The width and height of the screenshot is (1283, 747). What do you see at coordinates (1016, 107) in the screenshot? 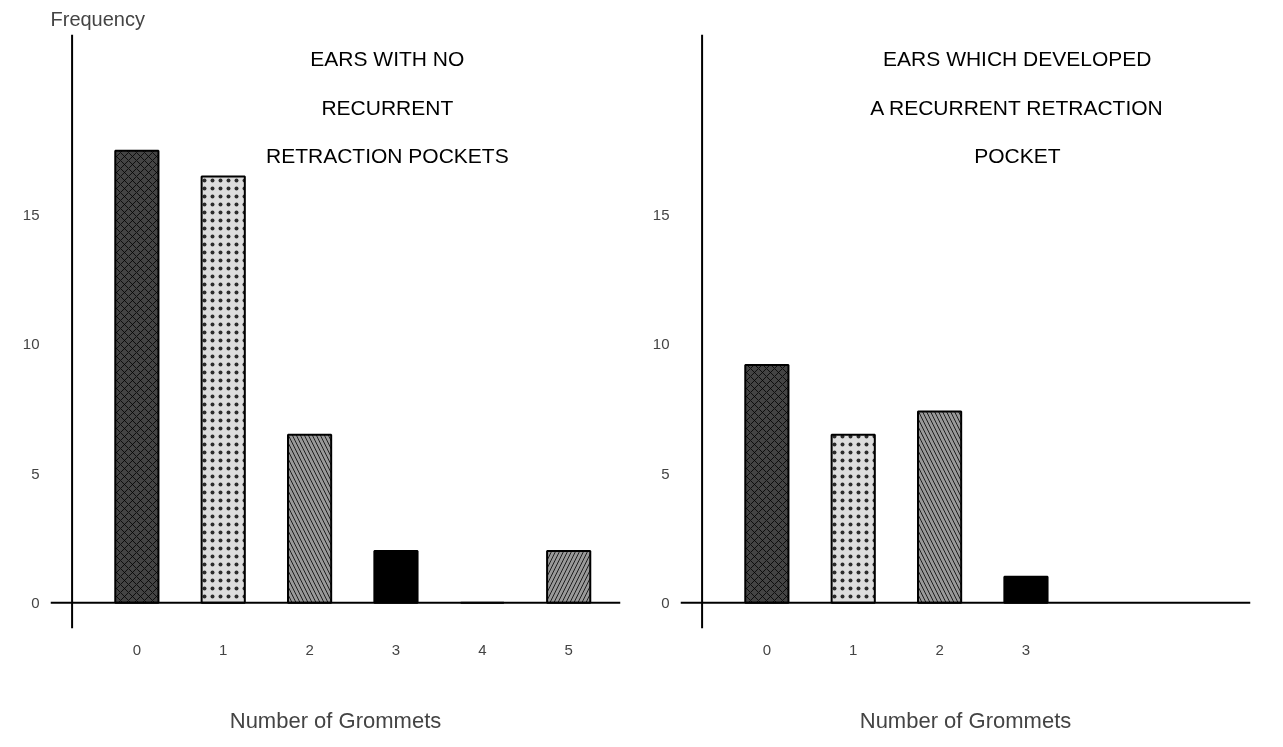
I see `chart-title: EARS WHICH DEVELOPED A RECURRENT RETRACTION POCKET` at bounding box center [1016, 107].